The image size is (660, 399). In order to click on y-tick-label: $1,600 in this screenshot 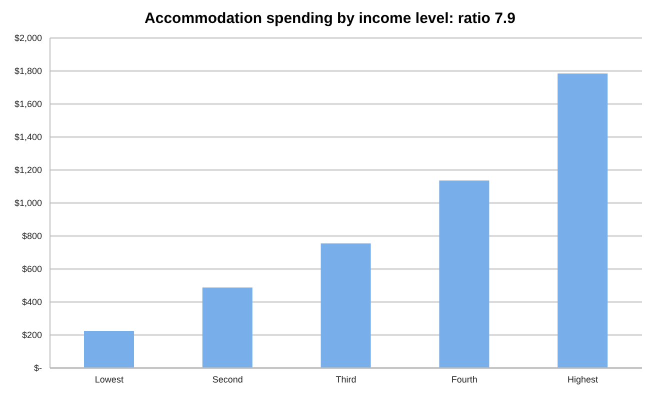, I will do `click(28, 104)`.